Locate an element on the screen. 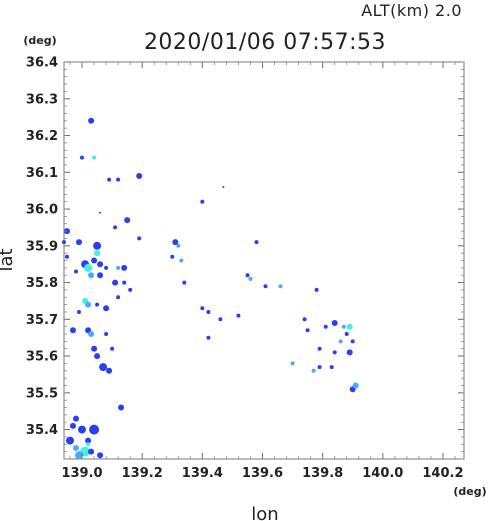 The width and height of the screenshot is (490, 521). x-axis-title: lon is located at coordinates (264, 512).